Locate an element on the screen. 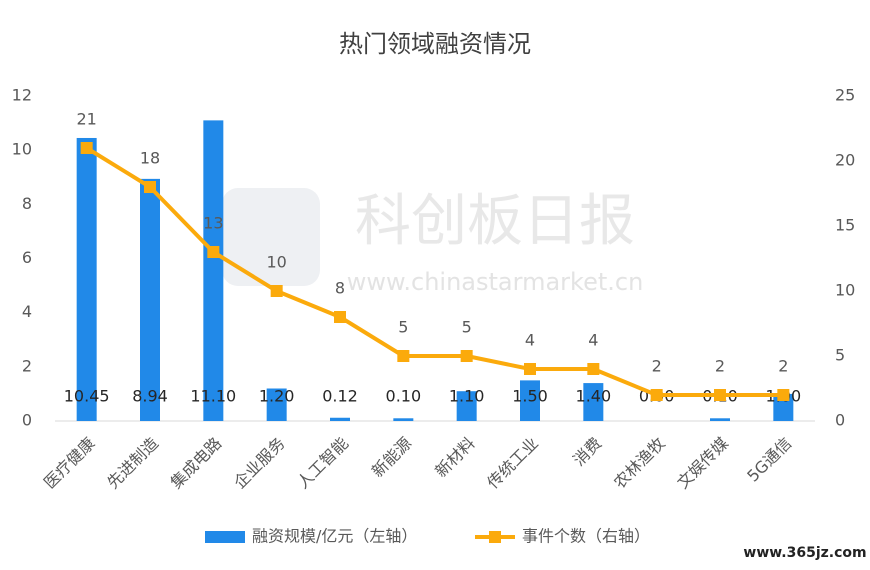  bar-value-label: 0.10 is located at coordinates (404, 396).